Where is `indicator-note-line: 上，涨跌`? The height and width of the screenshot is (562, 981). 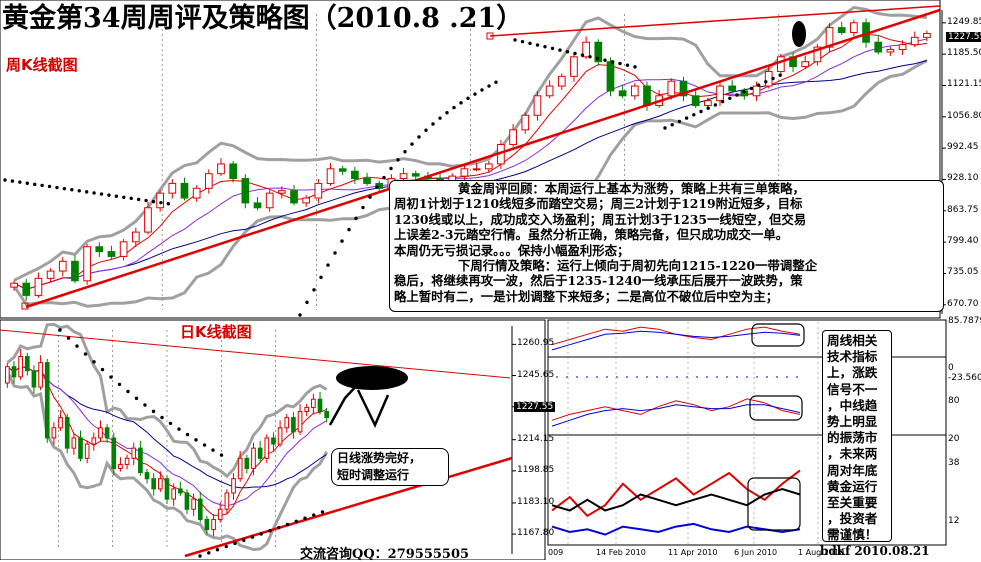
indicator-note-line: 上，涨跌 is located at coordinates (852, 373).